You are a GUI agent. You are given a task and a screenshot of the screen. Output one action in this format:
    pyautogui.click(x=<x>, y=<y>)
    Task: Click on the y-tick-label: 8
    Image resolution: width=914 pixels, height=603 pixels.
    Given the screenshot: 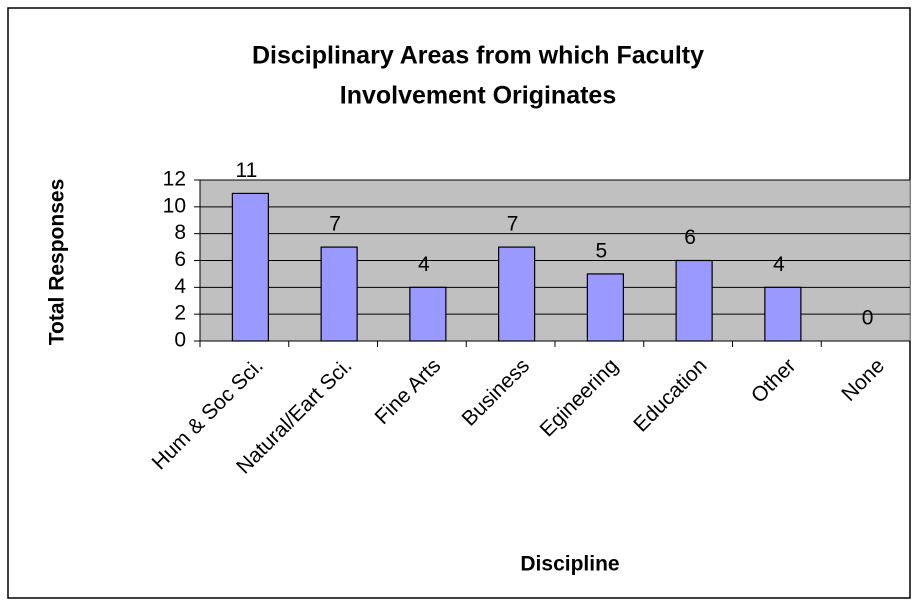 What is the action you would take?
    pyautogui.click(x=180, y=232)
    